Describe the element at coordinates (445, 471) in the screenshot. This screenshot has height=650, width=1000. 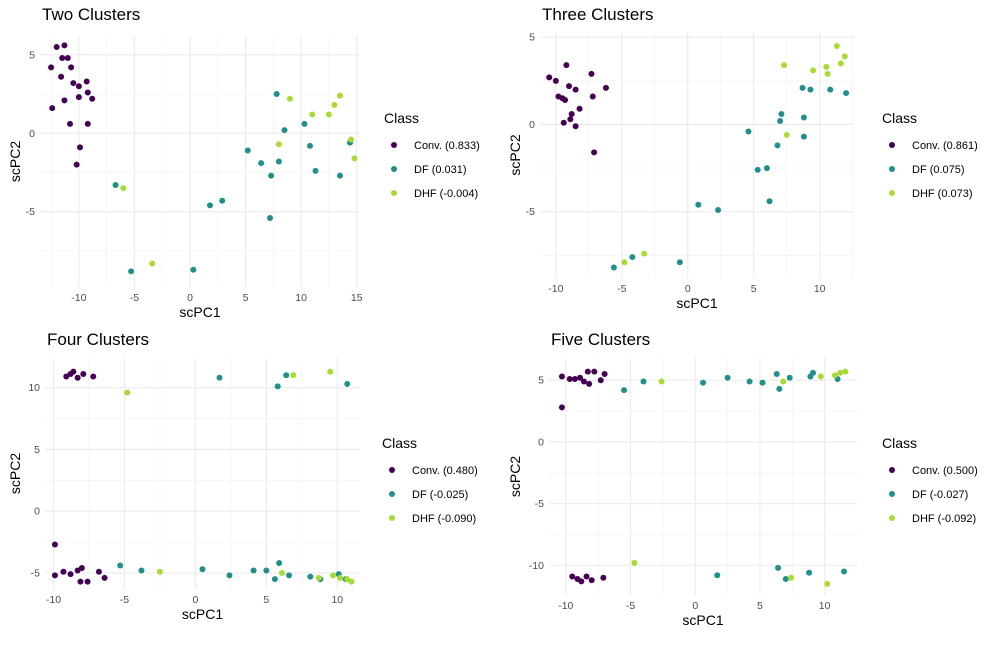
I see `legend-label-conv: Conv. (0.480)` at that location.